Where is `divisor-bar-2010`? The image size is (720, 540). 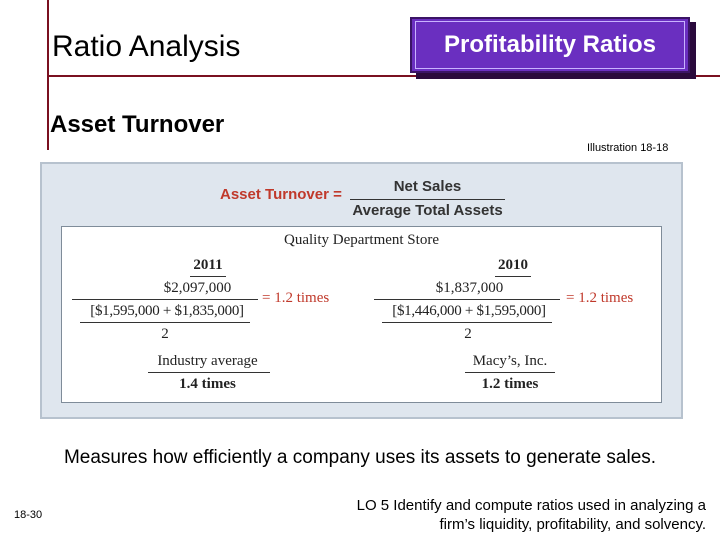
divisor-bar-2010 is located at coordinates (467, 322).